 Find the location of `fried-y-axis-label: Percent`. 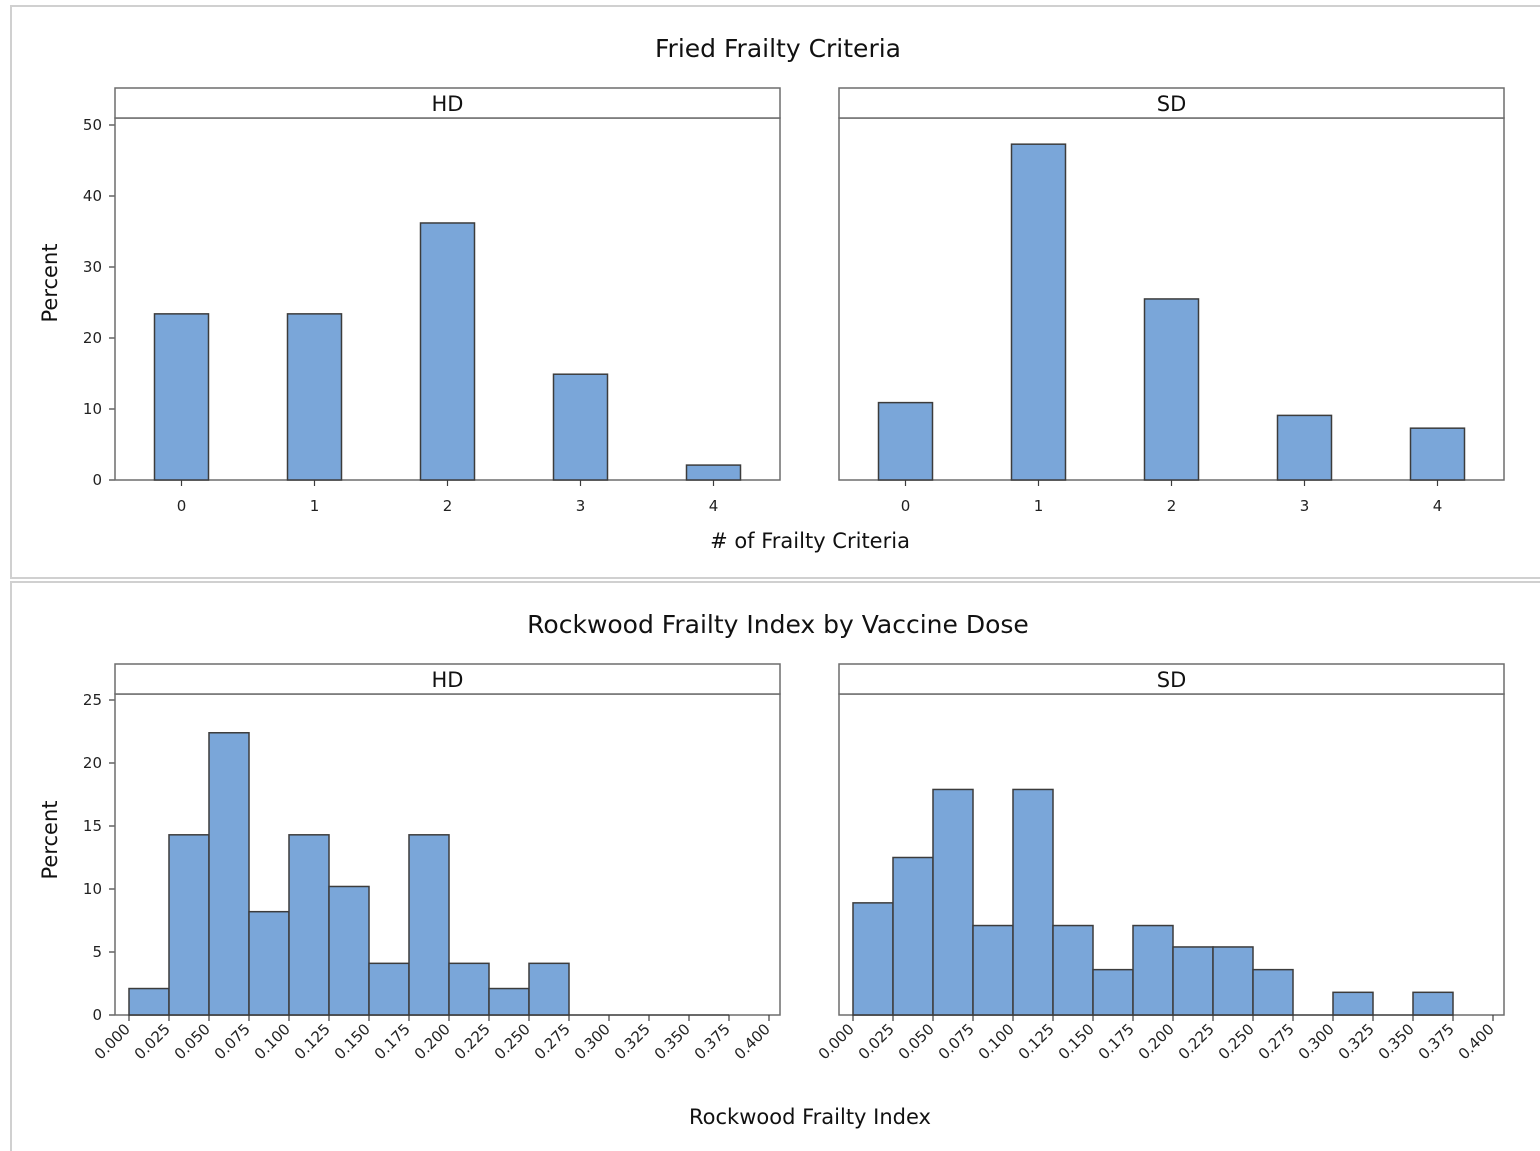

fried-y-axis-label: Percent is located at coordinates (50, 282).